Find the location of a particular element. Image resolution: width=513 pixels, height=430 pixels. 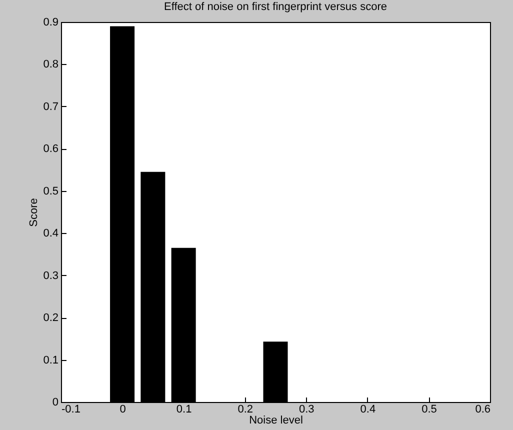

x-axis-title: Noise level is located at coordinates (276, 420).